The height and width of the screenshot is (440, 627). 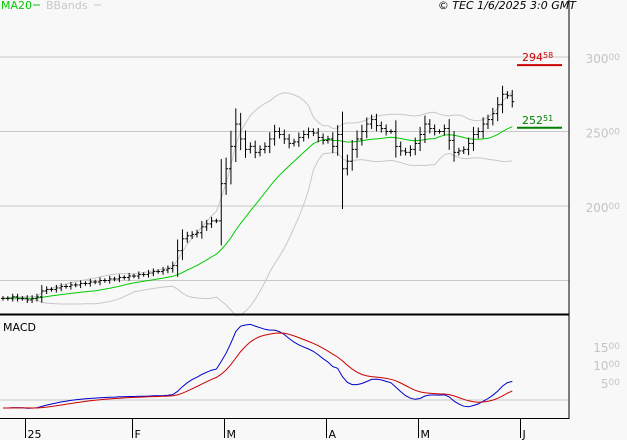 I want to click on legend-ma20: MA20, so click(x=16, y=6).